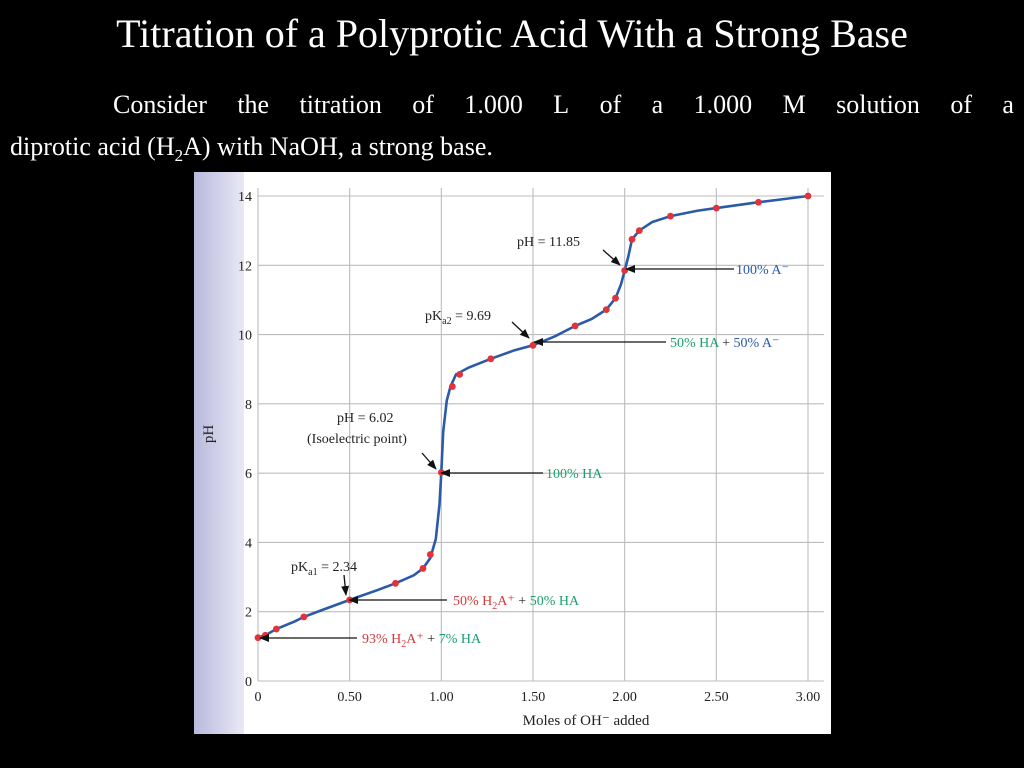 Image resolution: width=1024 pixels, height=768 pixels. What do you see at coordinates (794, 104) in the screenshot?
I see `para-word: M` at bounding box center [794, 104].